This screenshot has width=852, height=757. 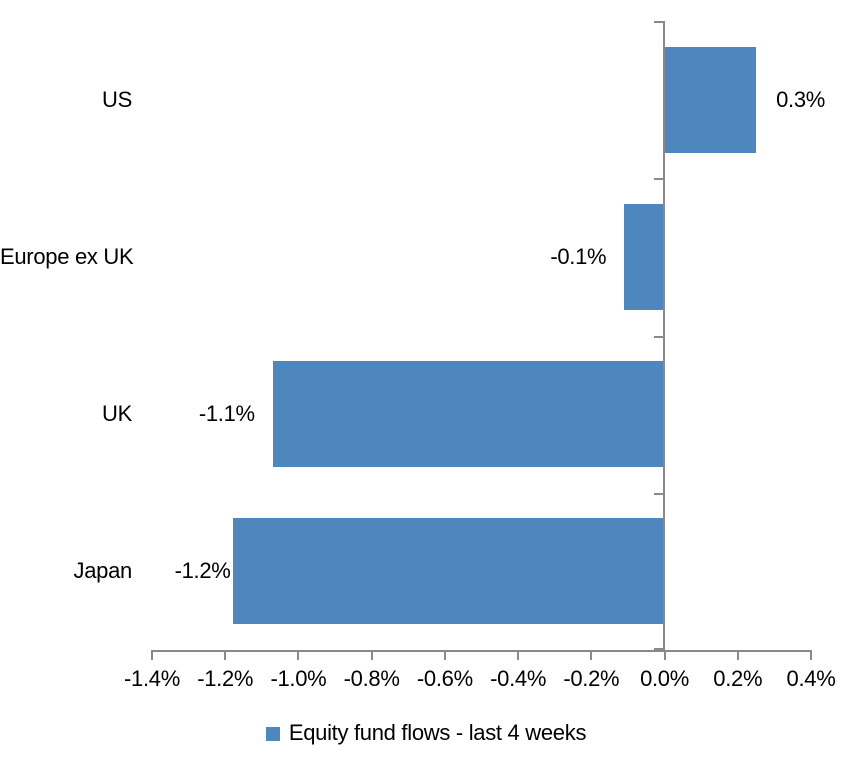 I want to click on y-axis-line, so click(x=663, y=335).